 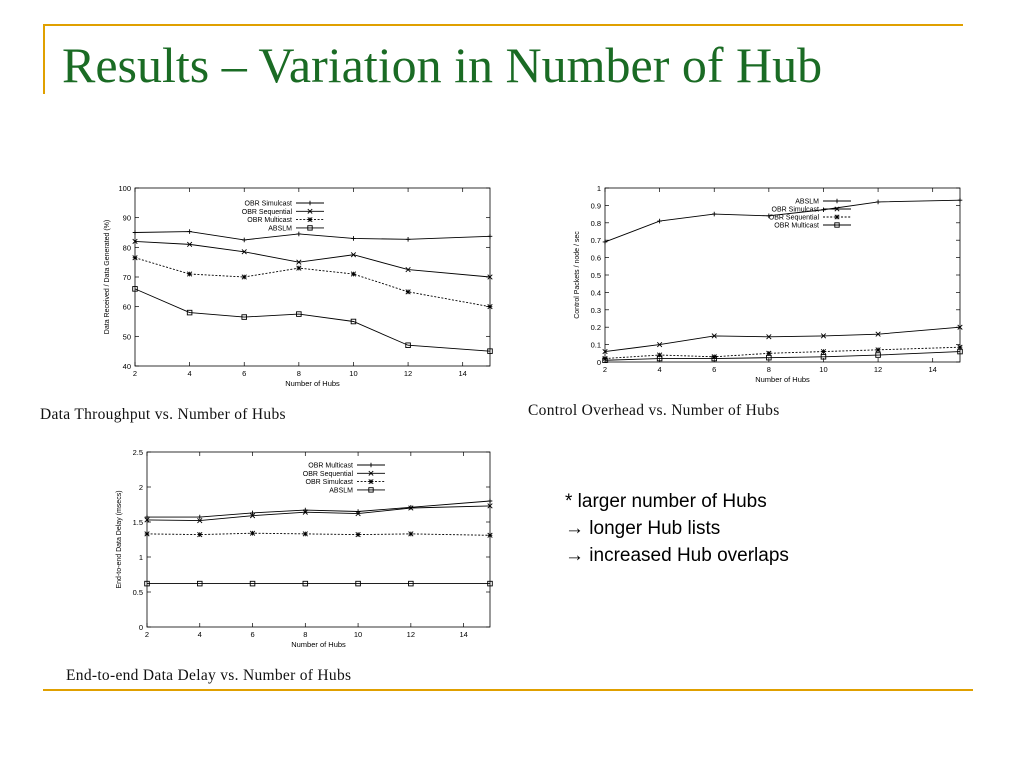 What do you see at coordinates (596, 205) in the screenshot?
I see `y-tick-label: 0.9` at bounding box center [596, 205].